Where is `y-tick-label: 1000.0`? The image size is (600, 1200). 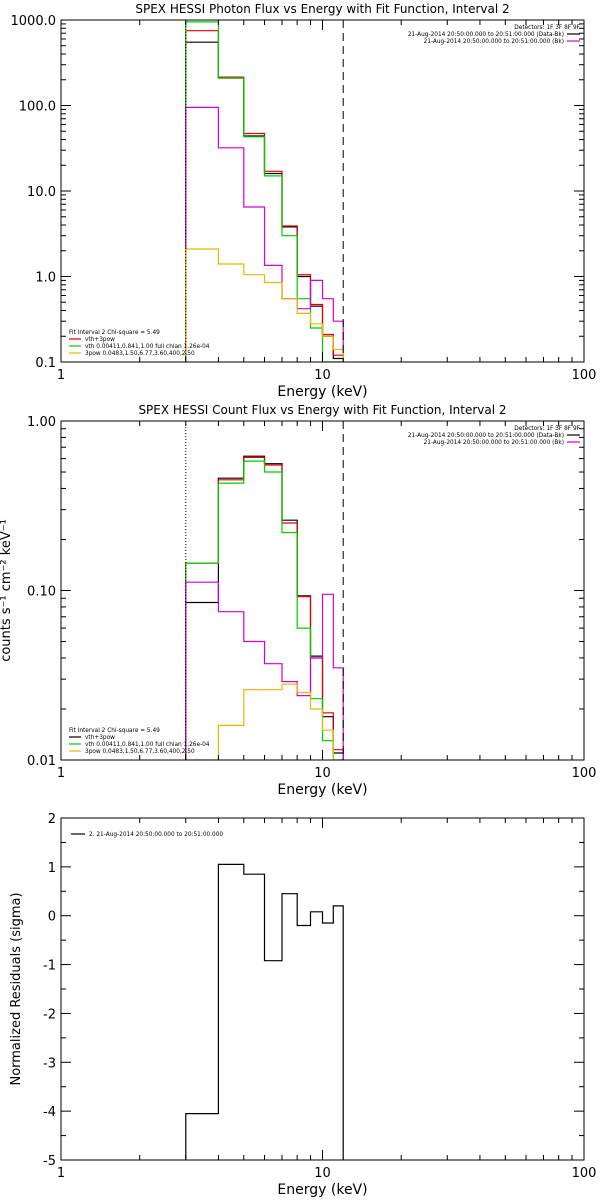
y-tick-label: 1000.0 is located at coordinates (34, 21).